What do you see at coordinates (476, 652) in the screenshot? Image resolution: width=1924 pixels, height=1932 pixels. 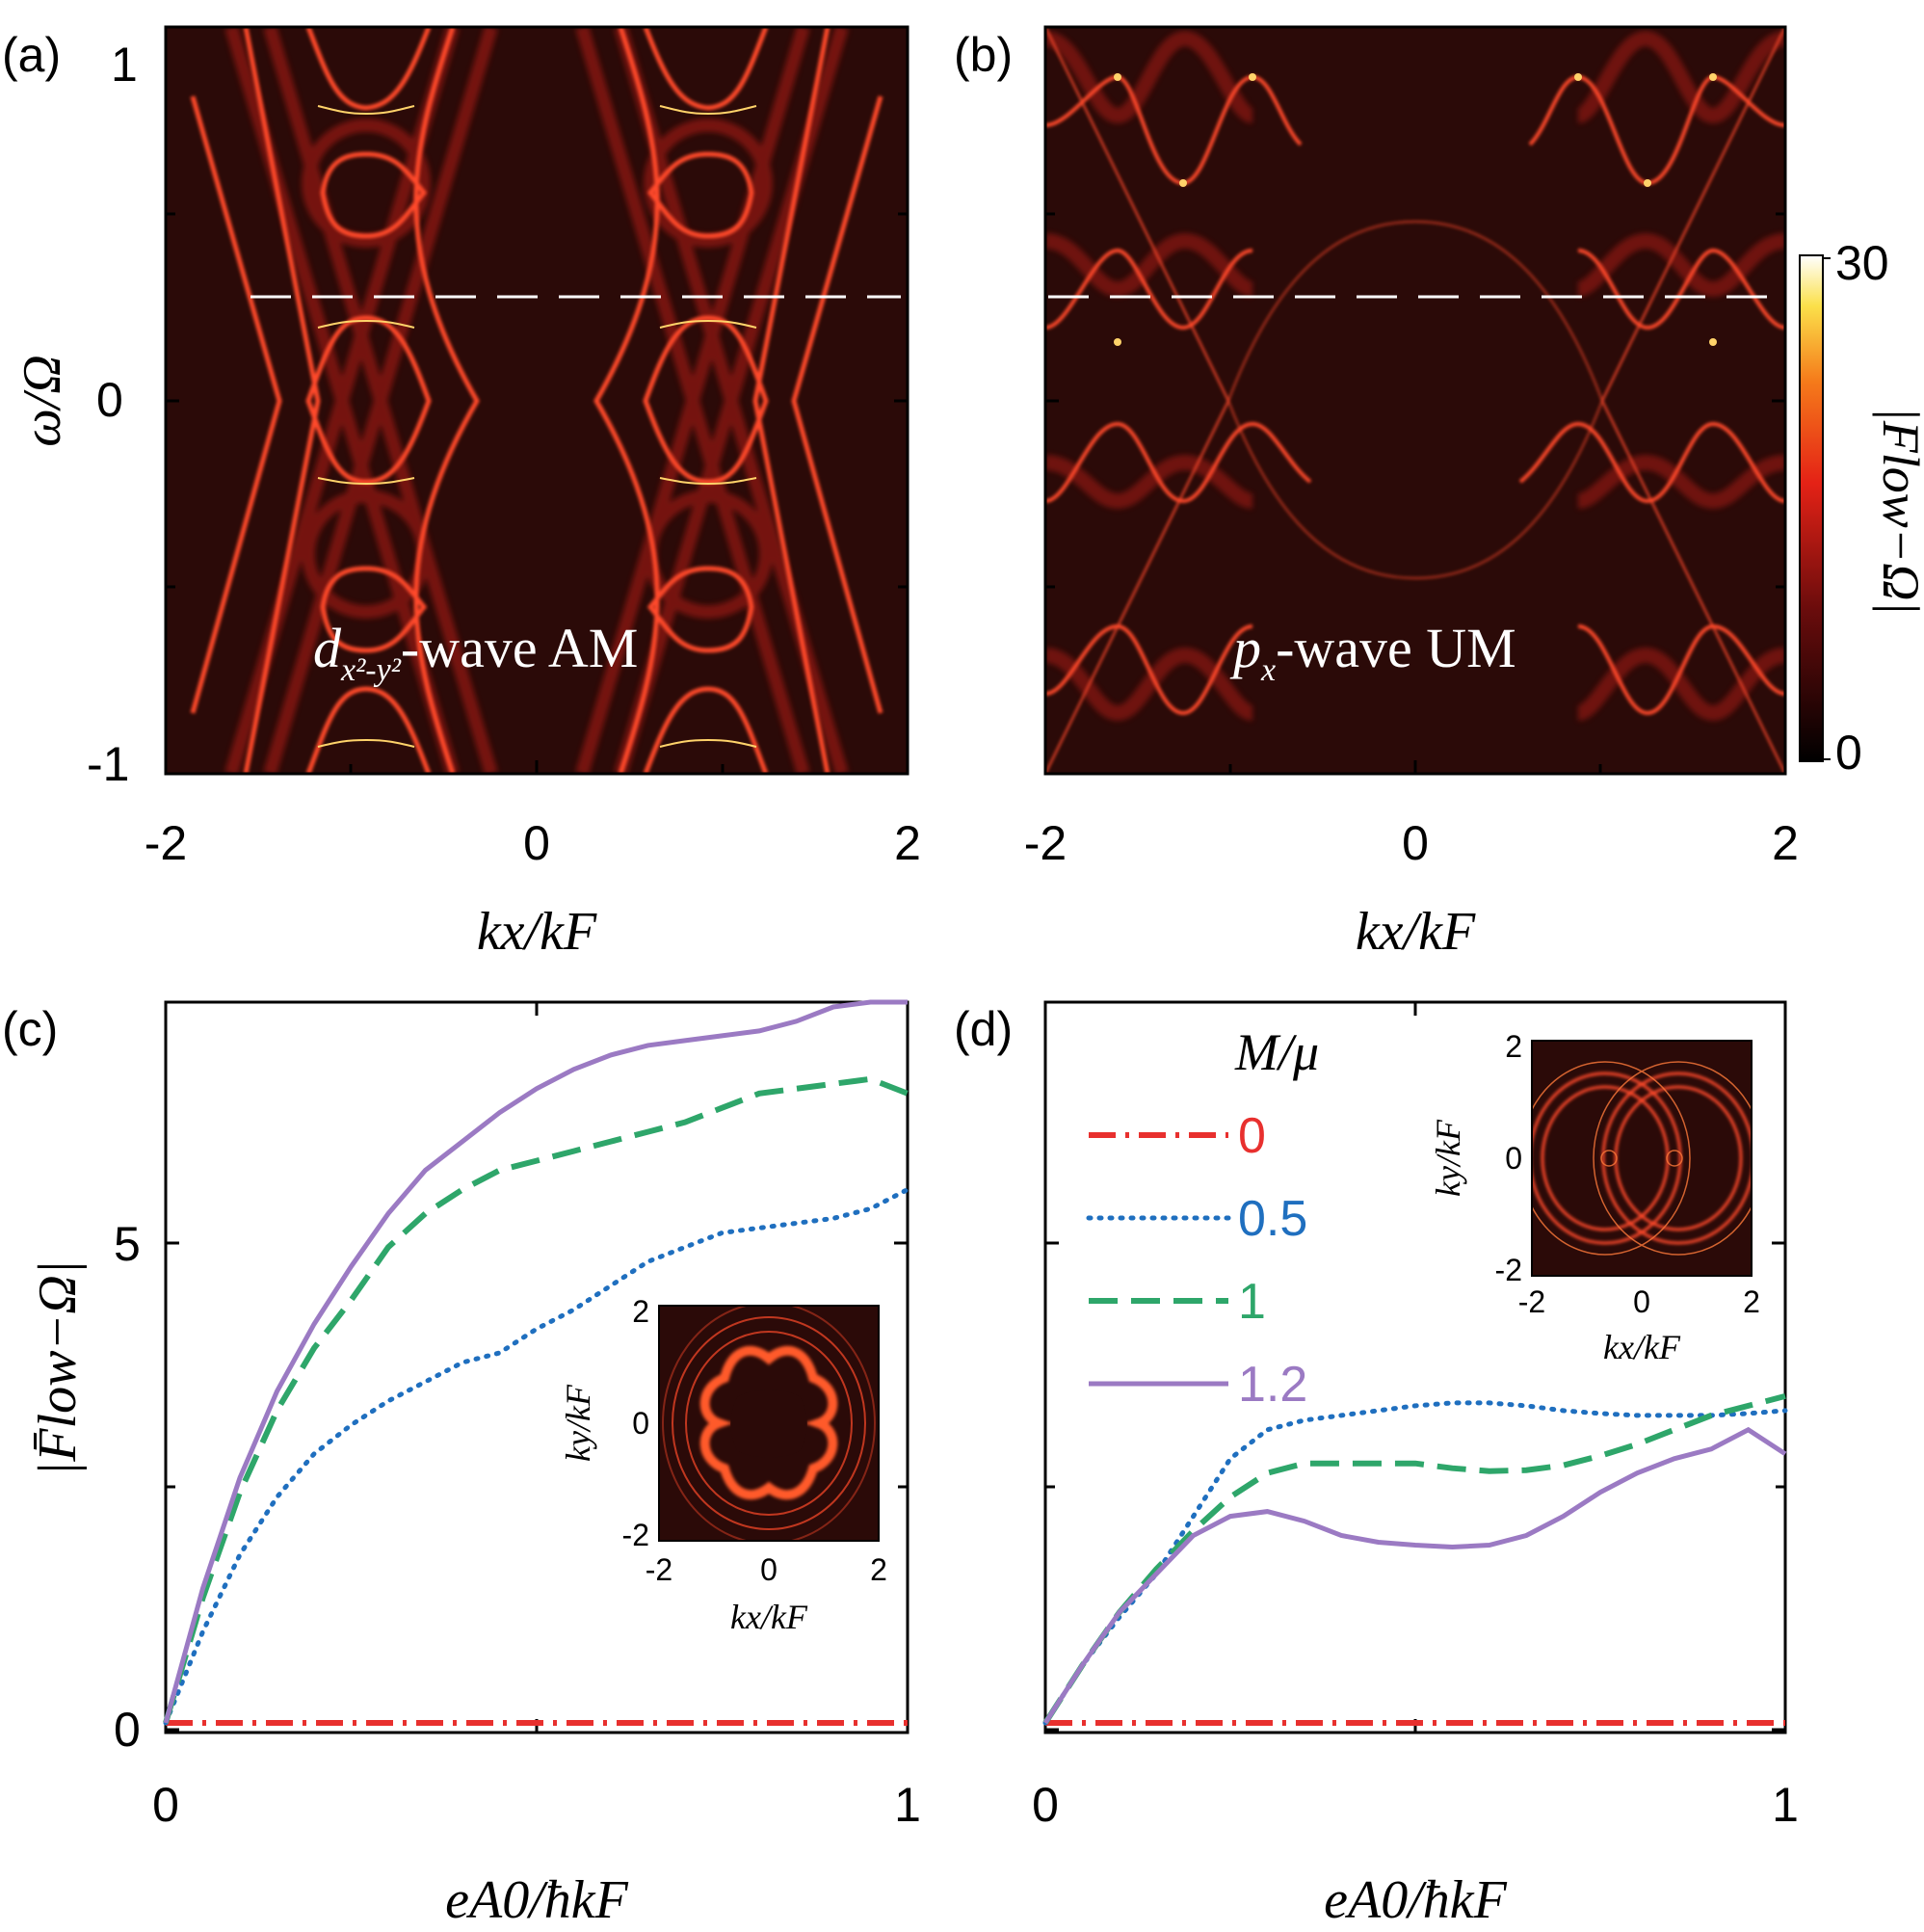 I see `panel-a-annotation: dx²-y²-wave AM` at bounding box center [476, 652].